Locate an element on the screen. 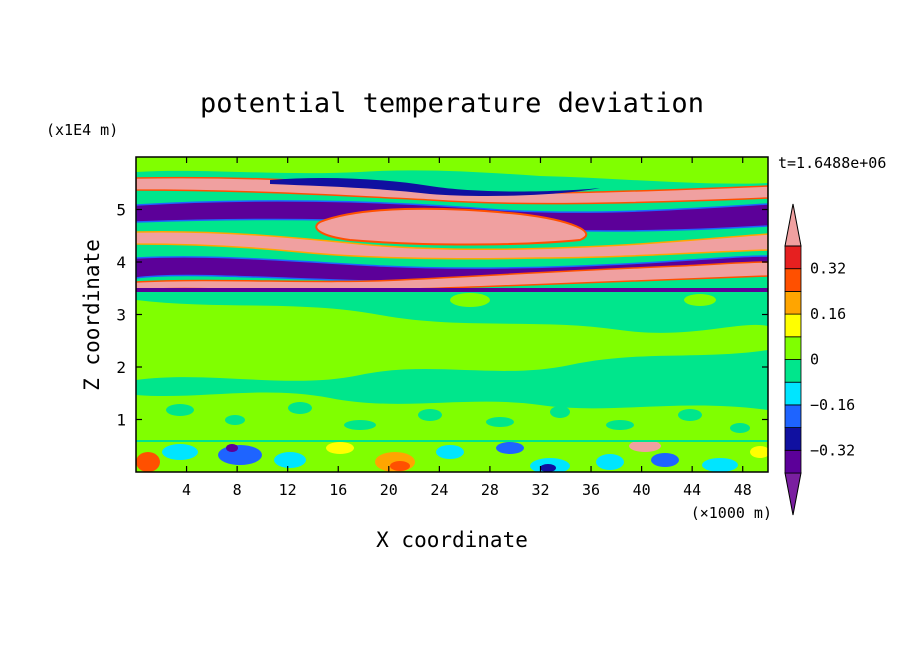 The width and height of the screenshot is (904, 654). colorbar-tick-label: −0.16 is located at coordinates (832, 405).